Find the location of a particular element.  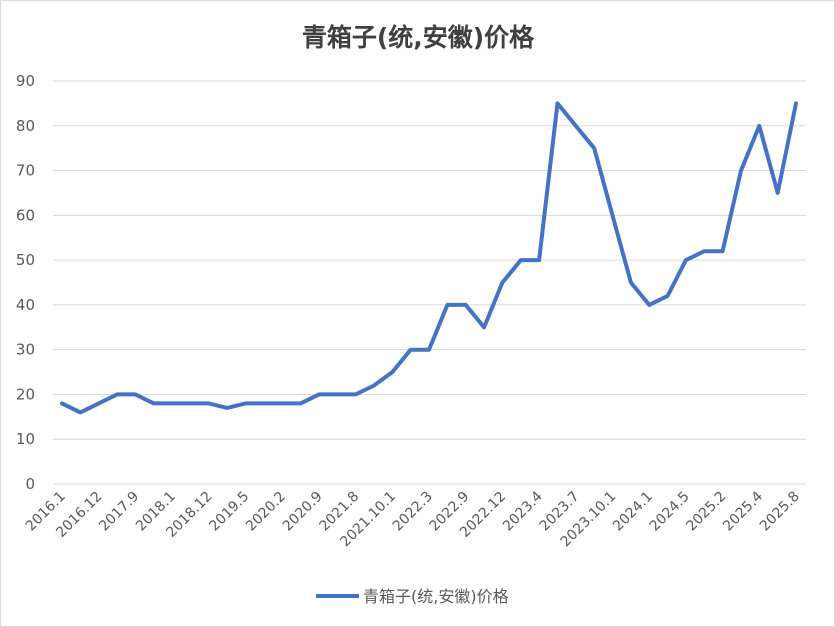

chart-title: 青箱子(统,安徽)价格 is located at coordinates (418, 37).